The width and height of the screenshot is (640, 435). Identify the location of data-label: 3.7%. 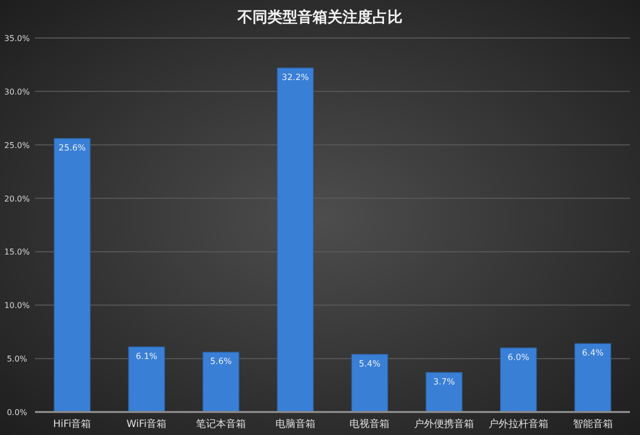
(444, 382).